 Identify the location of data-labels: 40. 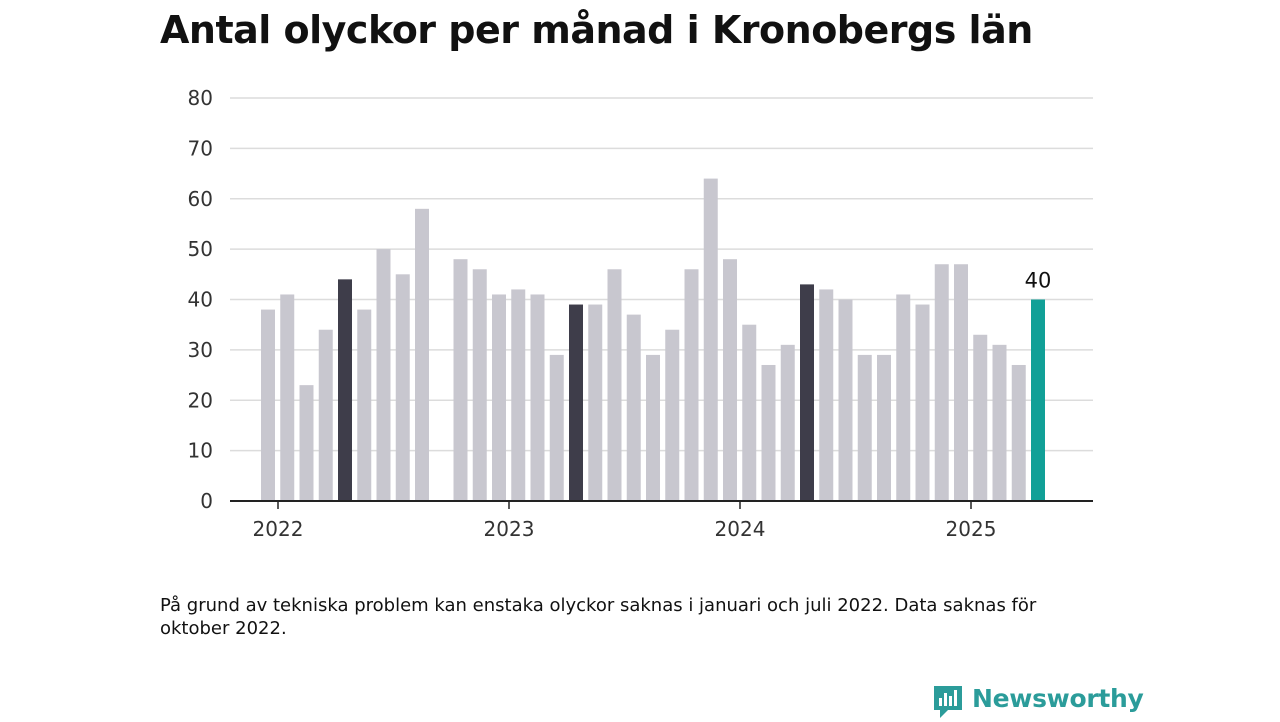
(1038, 281).